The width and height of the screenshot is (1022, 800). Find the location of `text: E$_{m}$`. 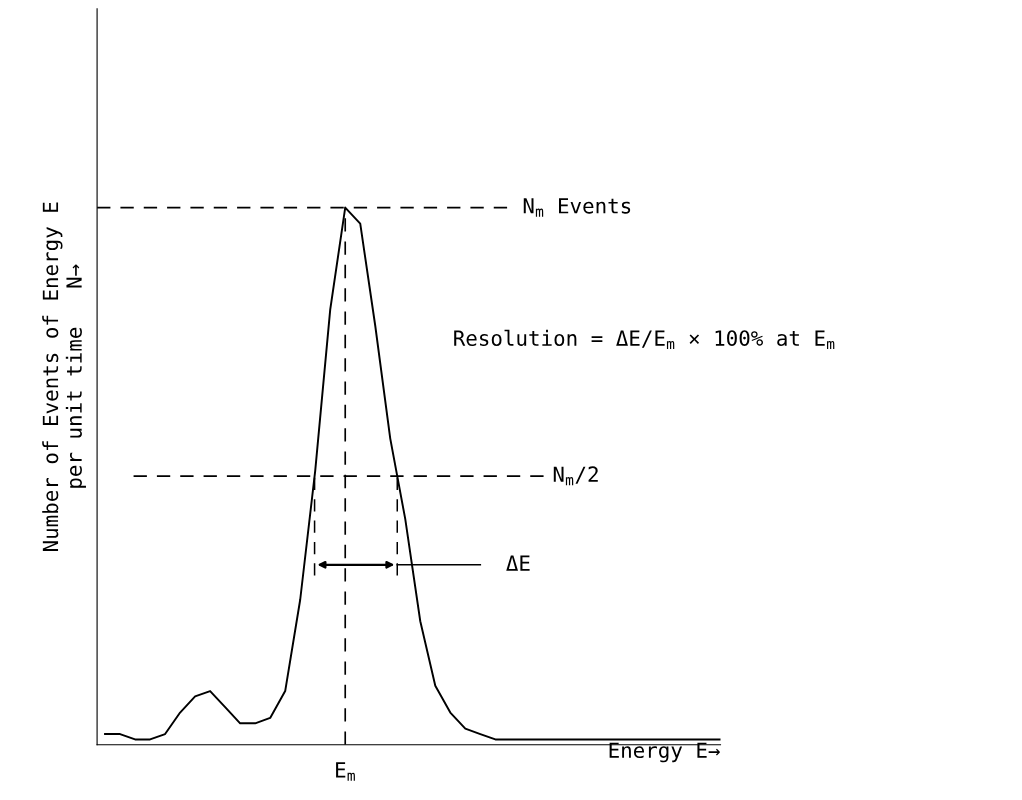

text: E$_{m}$ is located at coordinates (345, 771).